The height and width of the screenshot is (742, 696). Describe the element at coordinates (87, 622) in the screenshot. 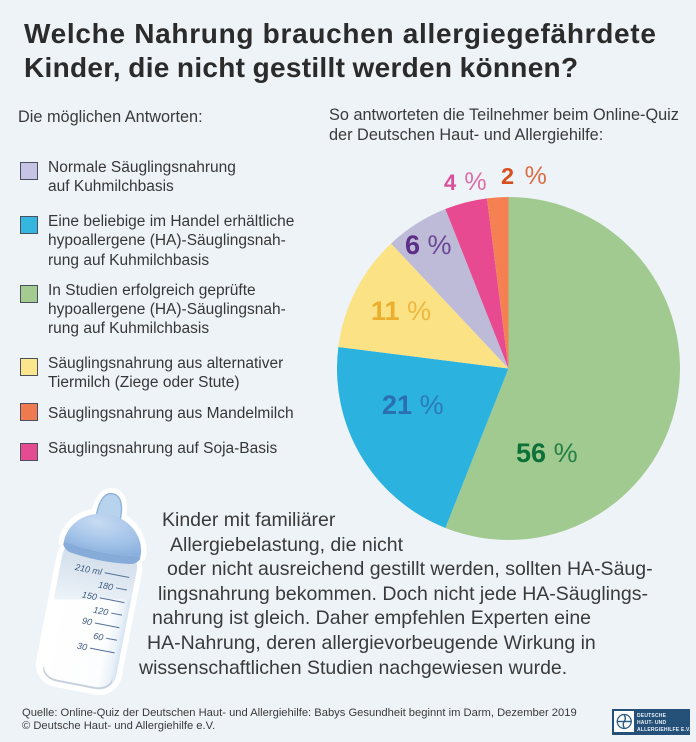

I see `svg-text: 90` at that location.